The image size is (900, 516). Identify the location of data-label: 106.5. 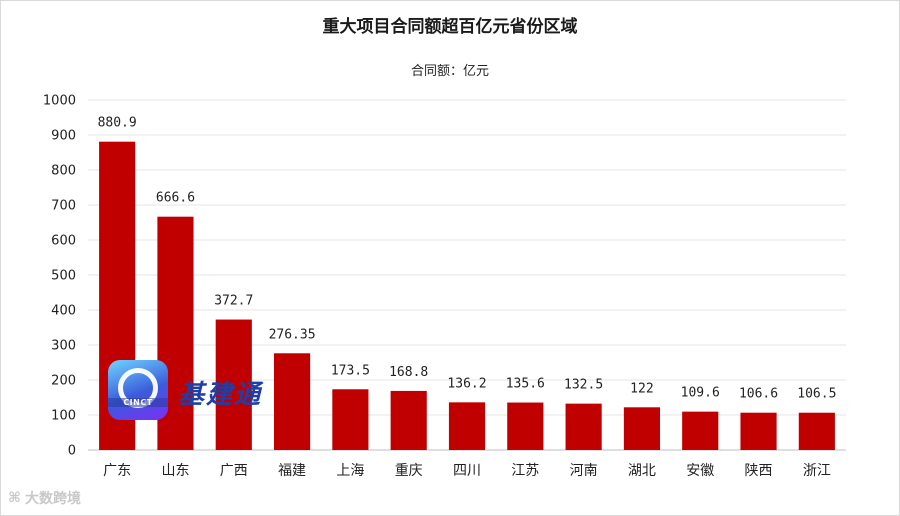
(816, 394).